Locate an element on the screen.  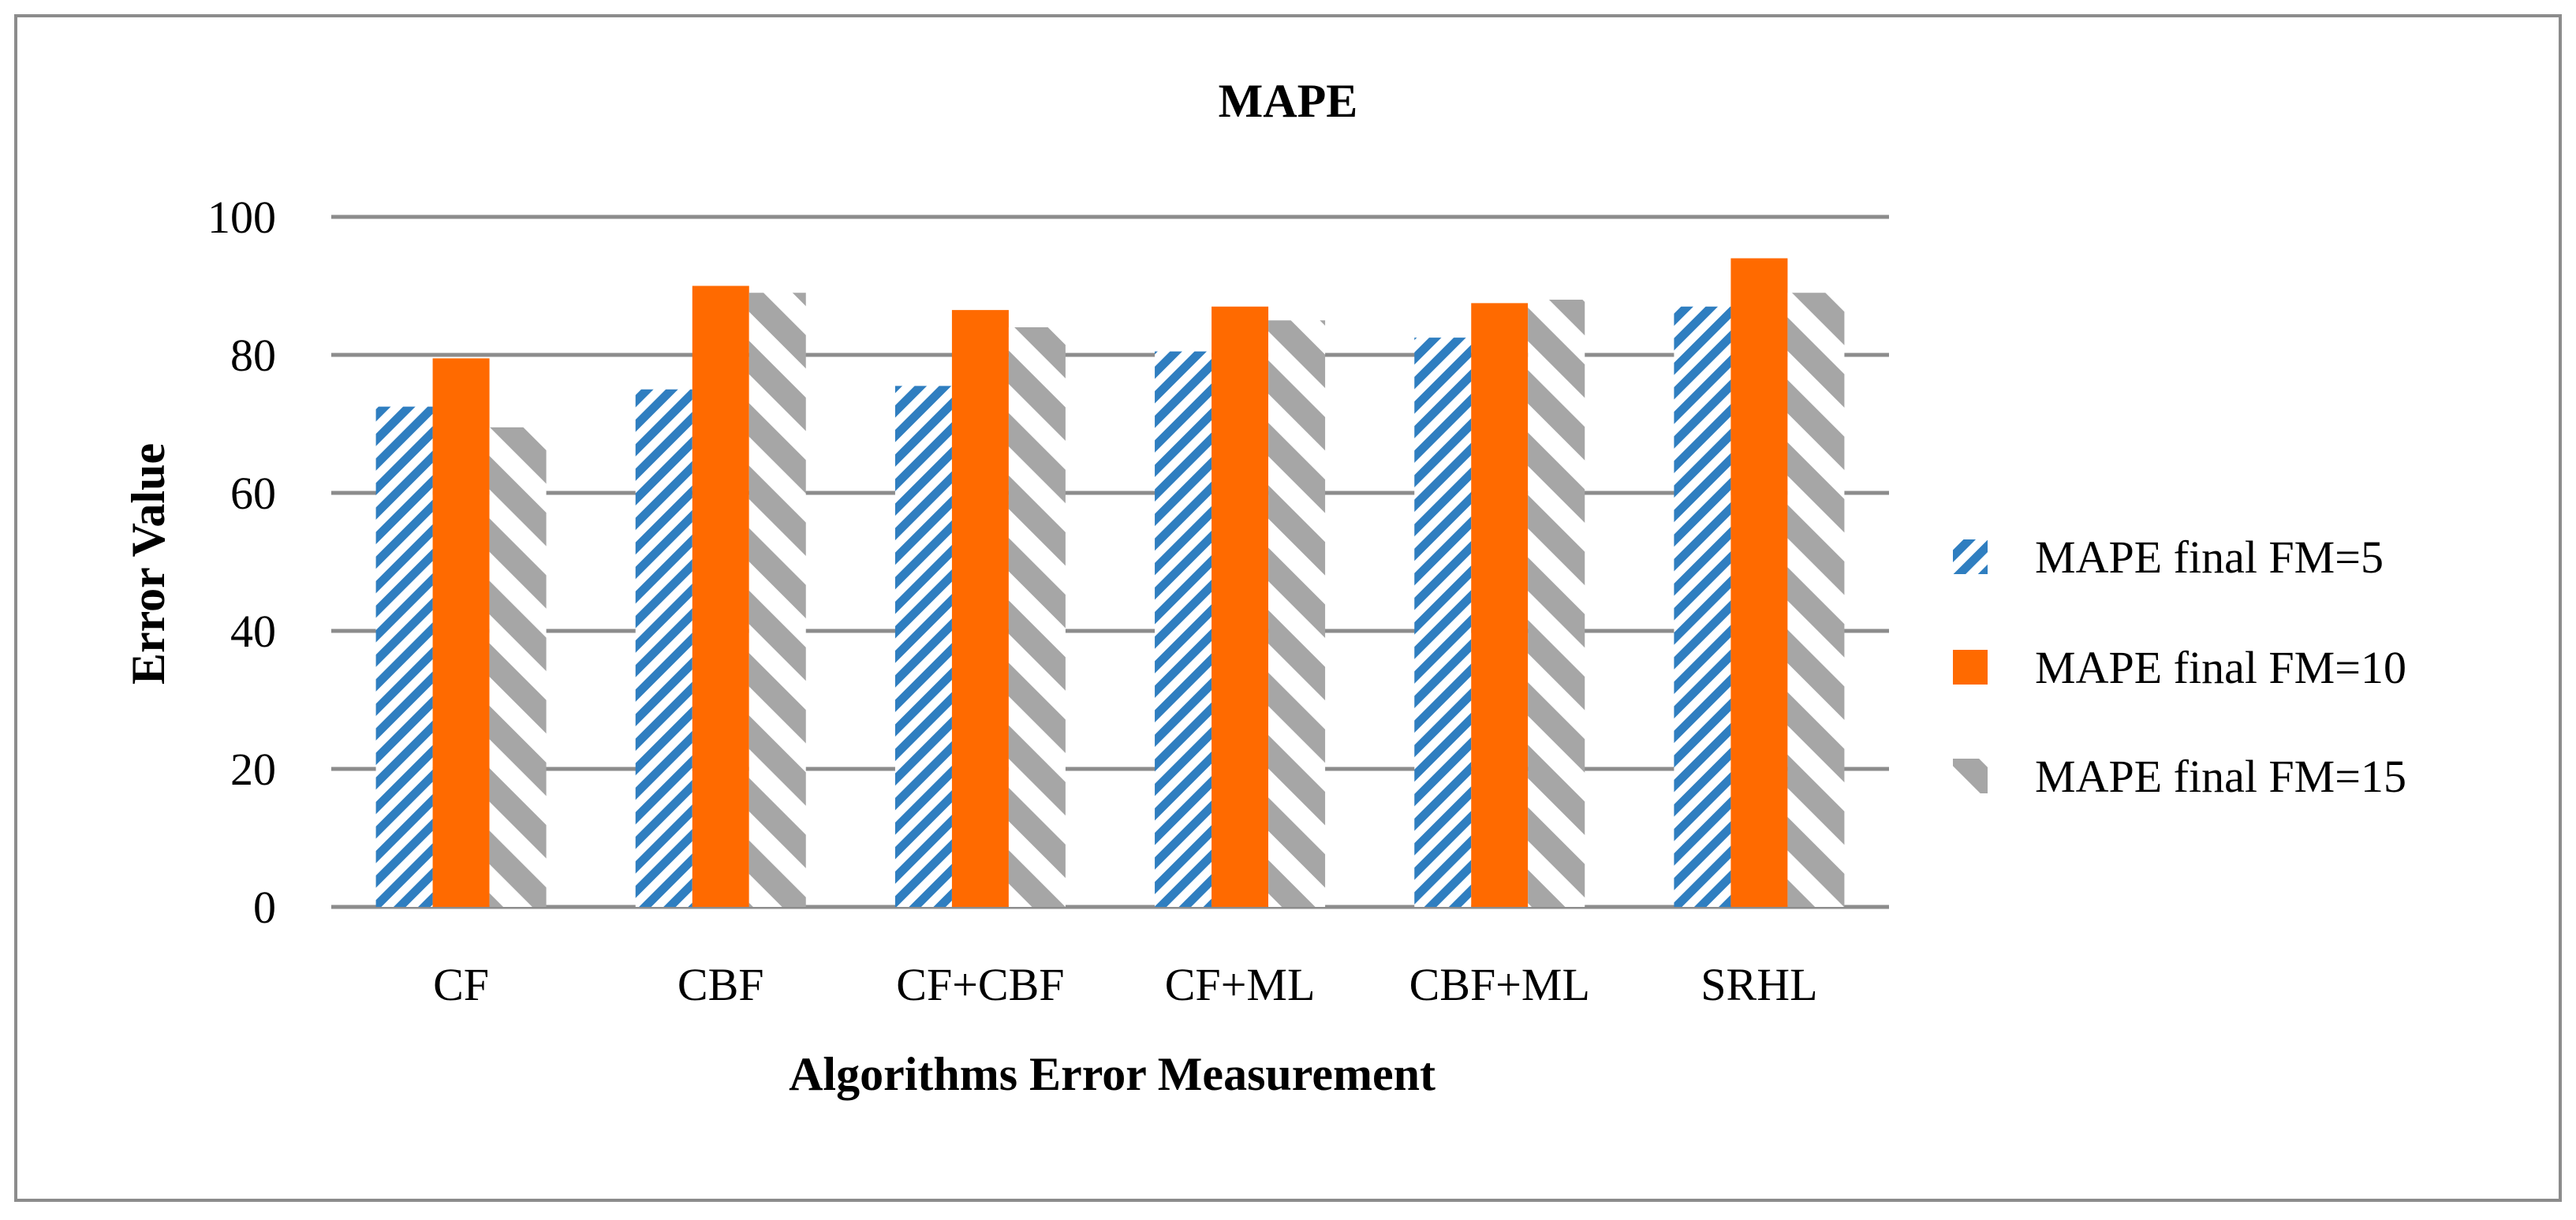
x-tick-label: CF+CBF is located at coordinates (980, 984).